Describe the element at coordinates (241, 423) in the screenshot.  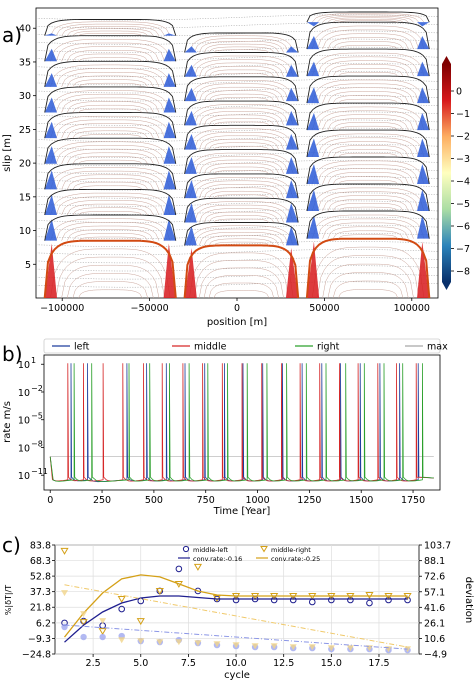
I see `rate-series-left` at that location.